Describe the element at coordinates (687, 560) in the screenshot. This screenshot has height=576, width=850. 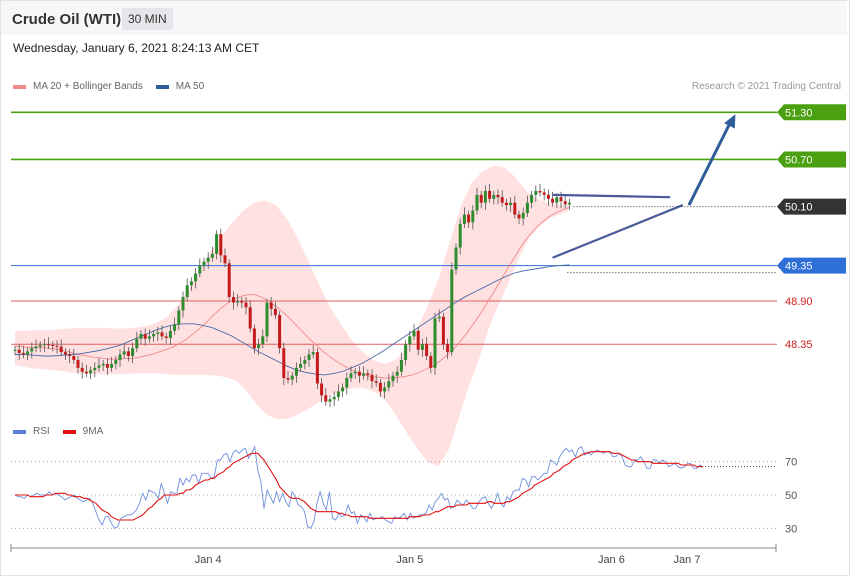
I see `x-tick-label: Jan 7` at that location.